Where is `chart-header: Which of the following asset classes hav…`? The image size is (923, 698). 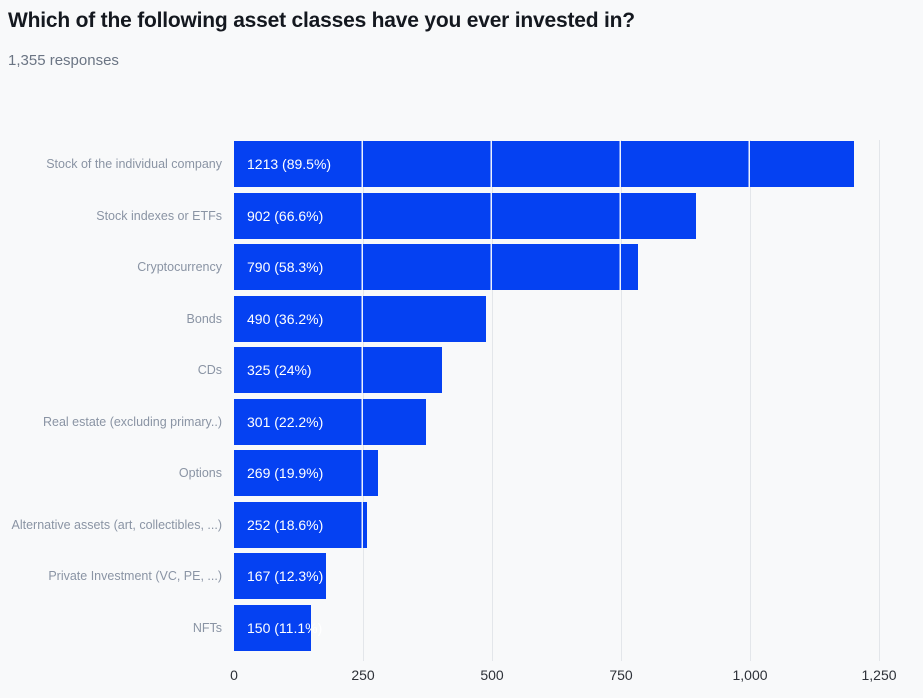
chart-header: Which of the following asset classes hav… is located at coordinates (458, 38).